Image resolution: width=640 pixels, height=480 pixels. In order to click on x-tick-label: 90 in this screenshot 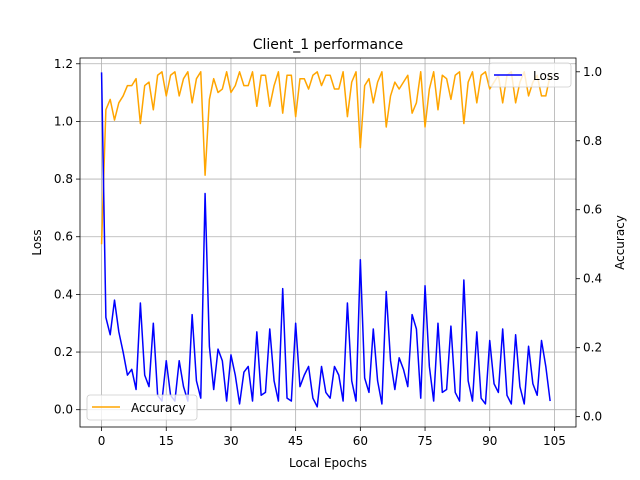, I will do `click(489, 441)`.